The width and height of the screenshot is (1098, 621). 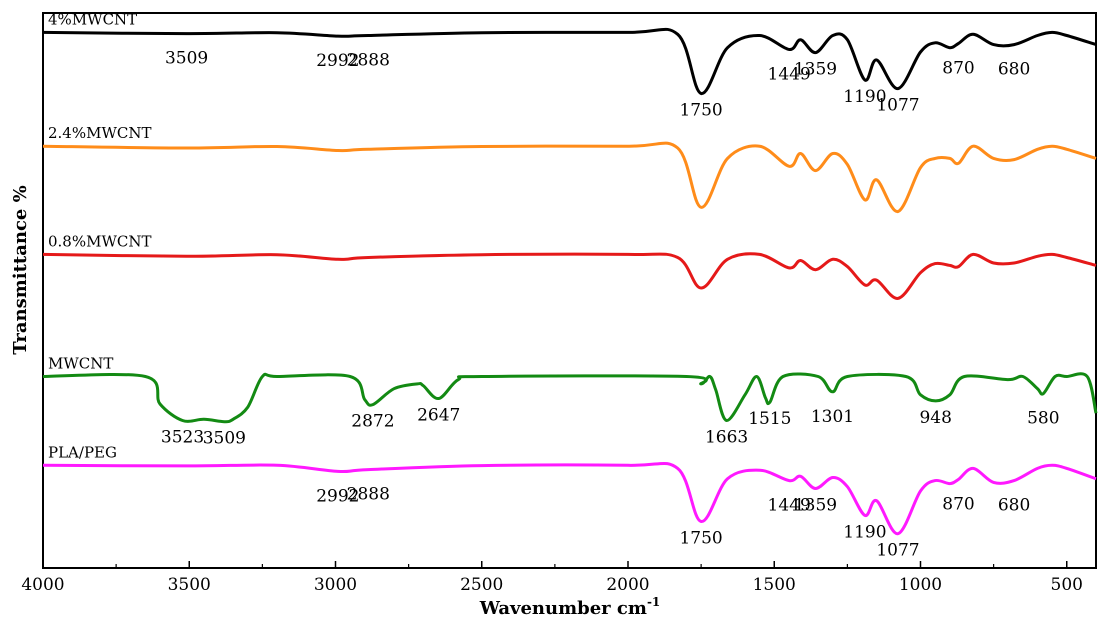 What do you see at coordinates (438, 416) in the screenshot?
I see `peak-label-mwcnt-2647: 2647` at bounding box center [438, 416].